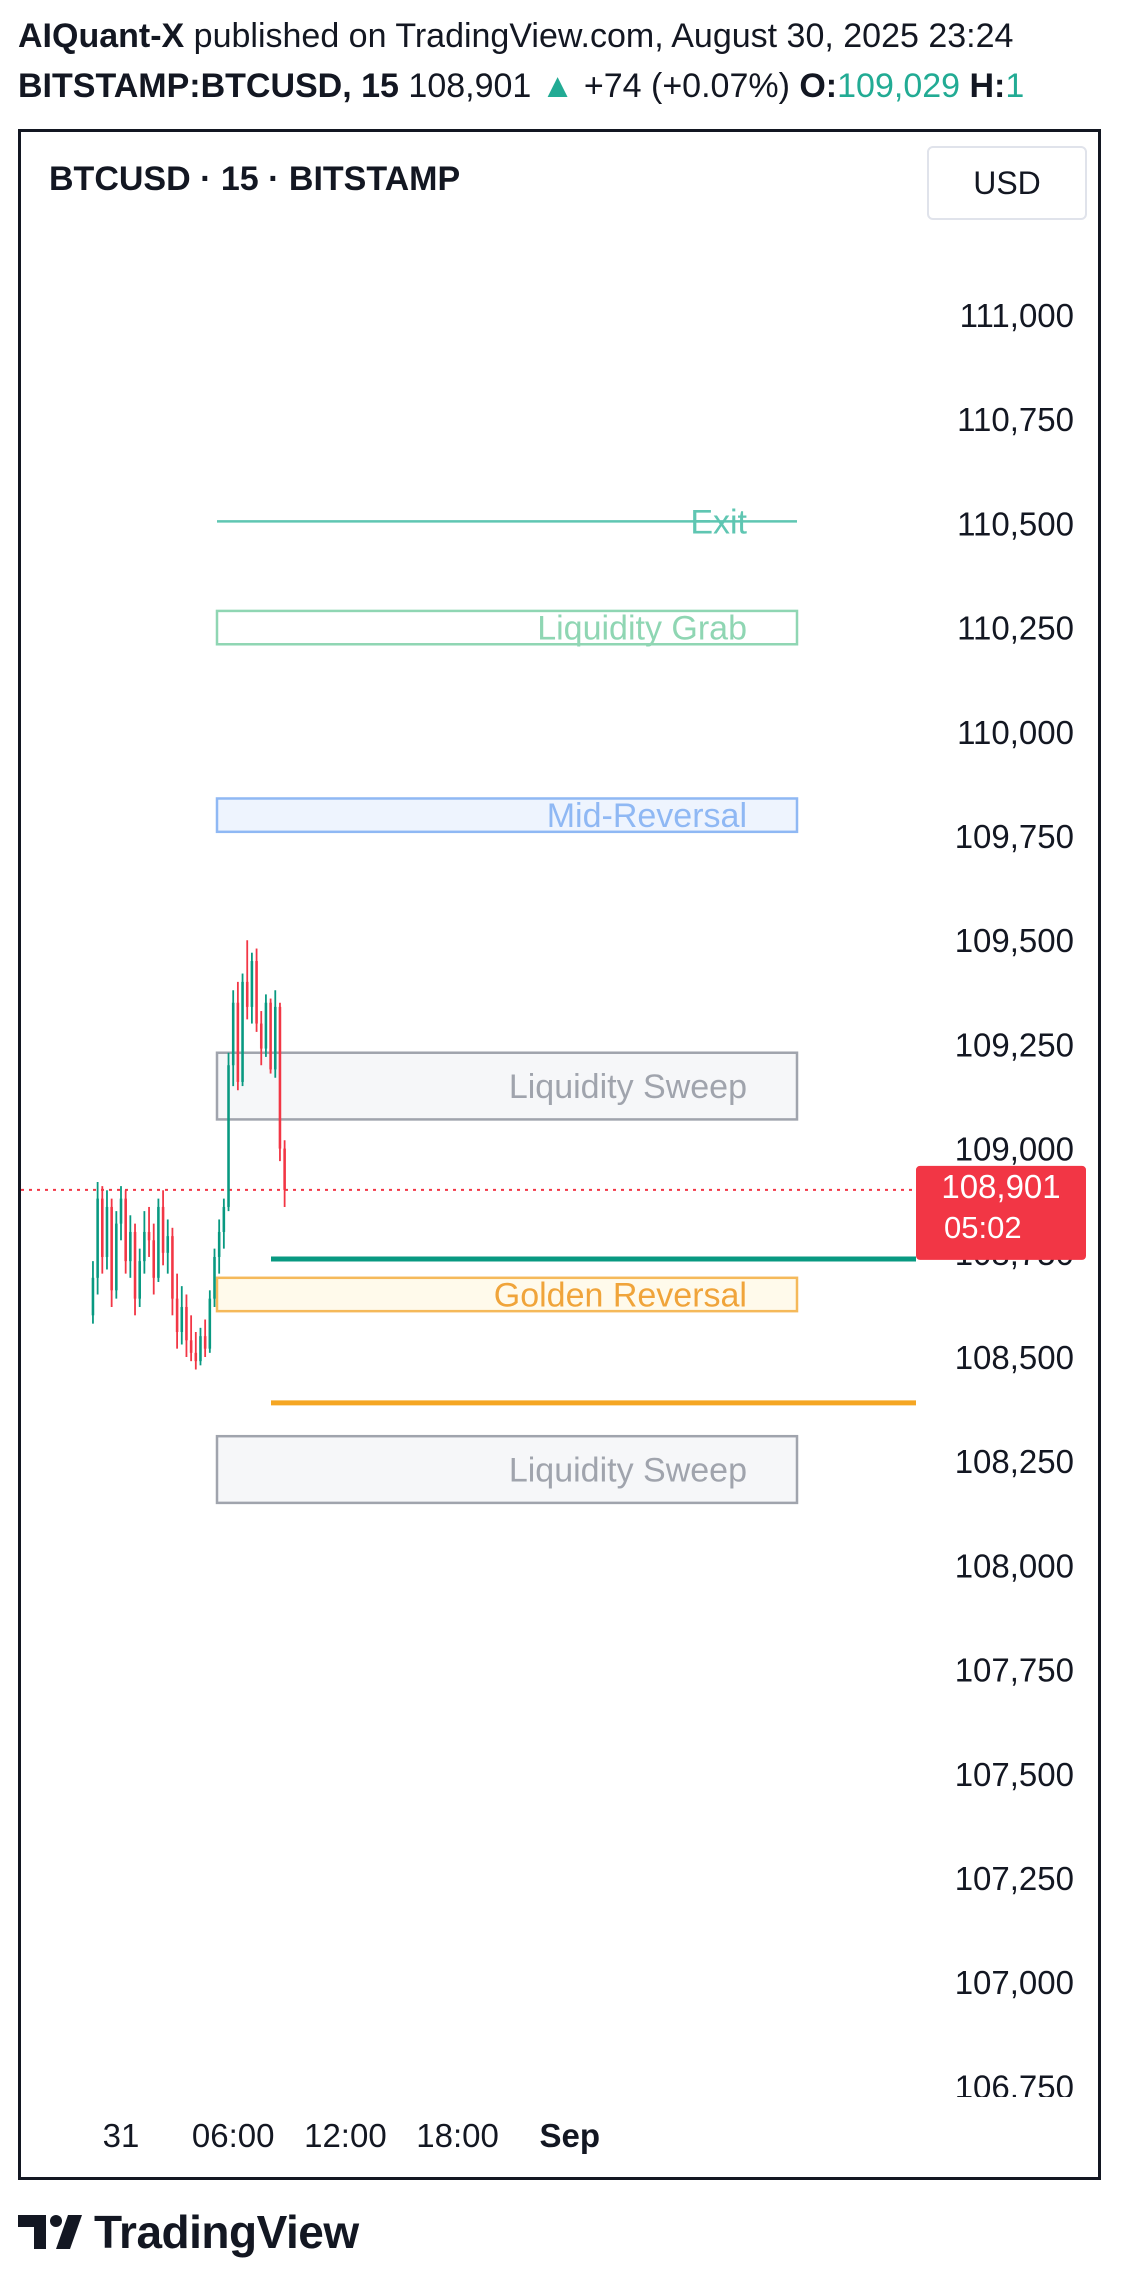  What do you see at coordinates (983, 1227) in the screenshot?
I see `badge-countdown: 05:02` at bounding box center [983, 1227].